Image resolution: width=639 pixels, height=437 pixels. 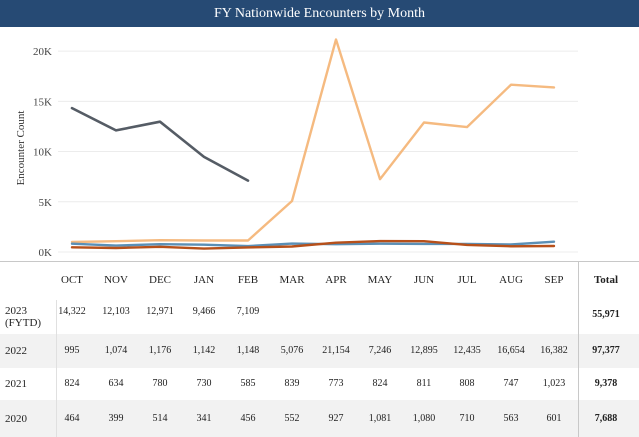 What do you see at coordinates (248, 350) in the screenshot?
I see `table-cell: 1,148` at bounding box center [248, 350].